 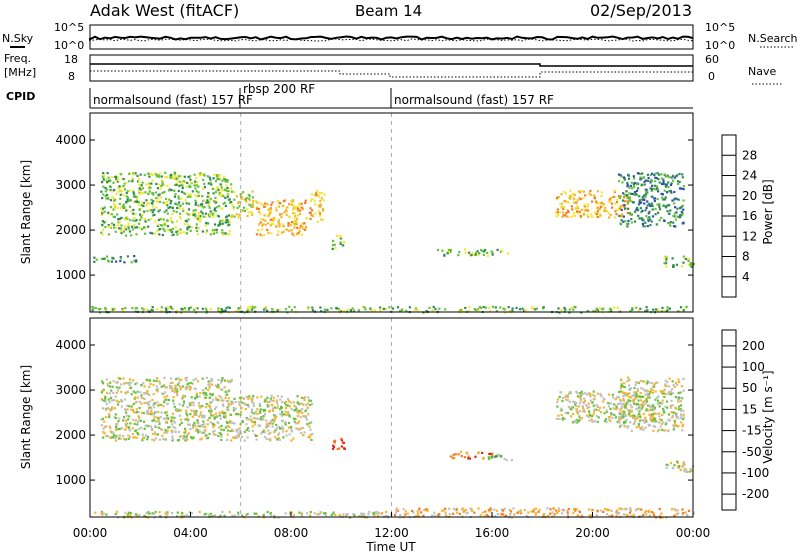 What do you see at coordinates (70, 390) in the screenshot?
I see `y-tick-label: 3000` at bounding box center [70, 390].